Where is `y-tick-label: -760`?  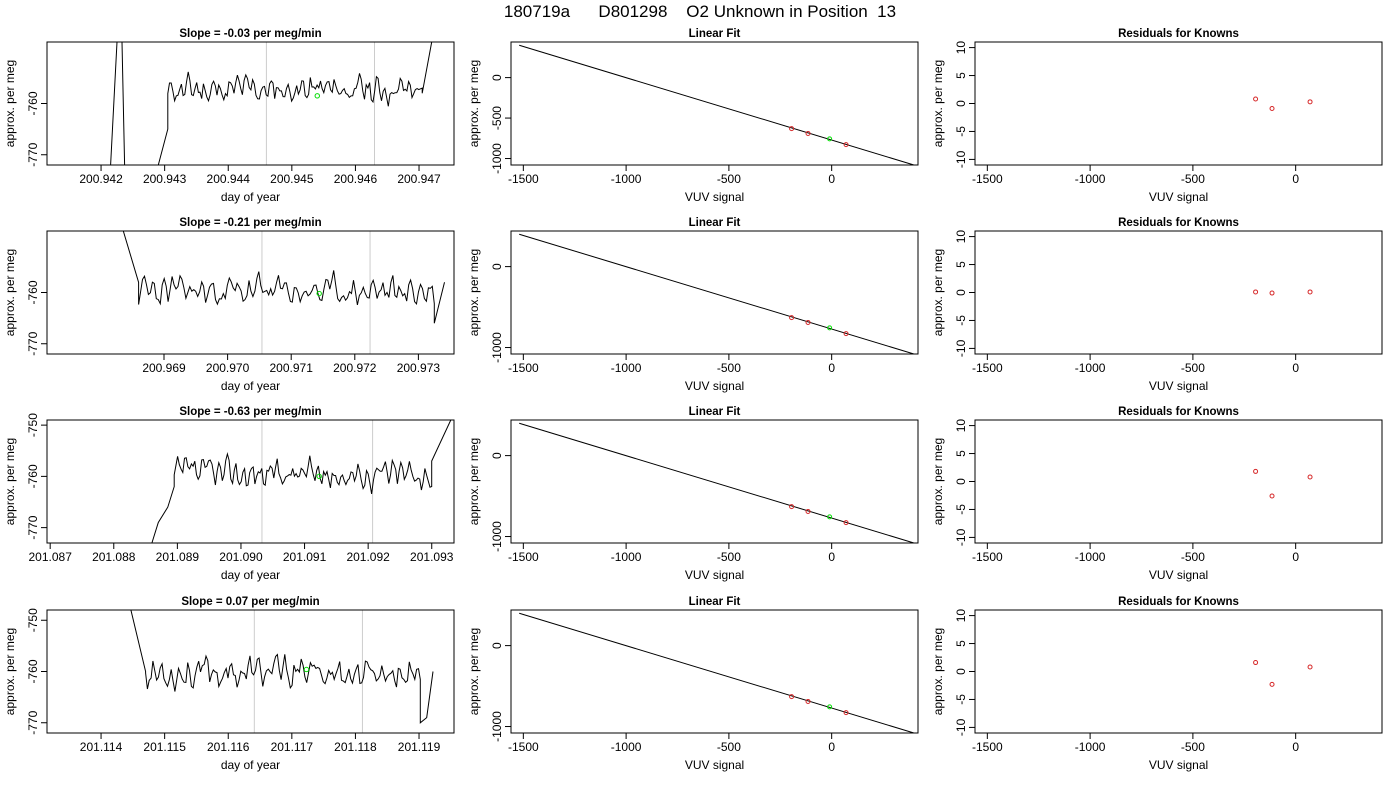 y-tick-label: -760 is located at coordinates (33, 103).